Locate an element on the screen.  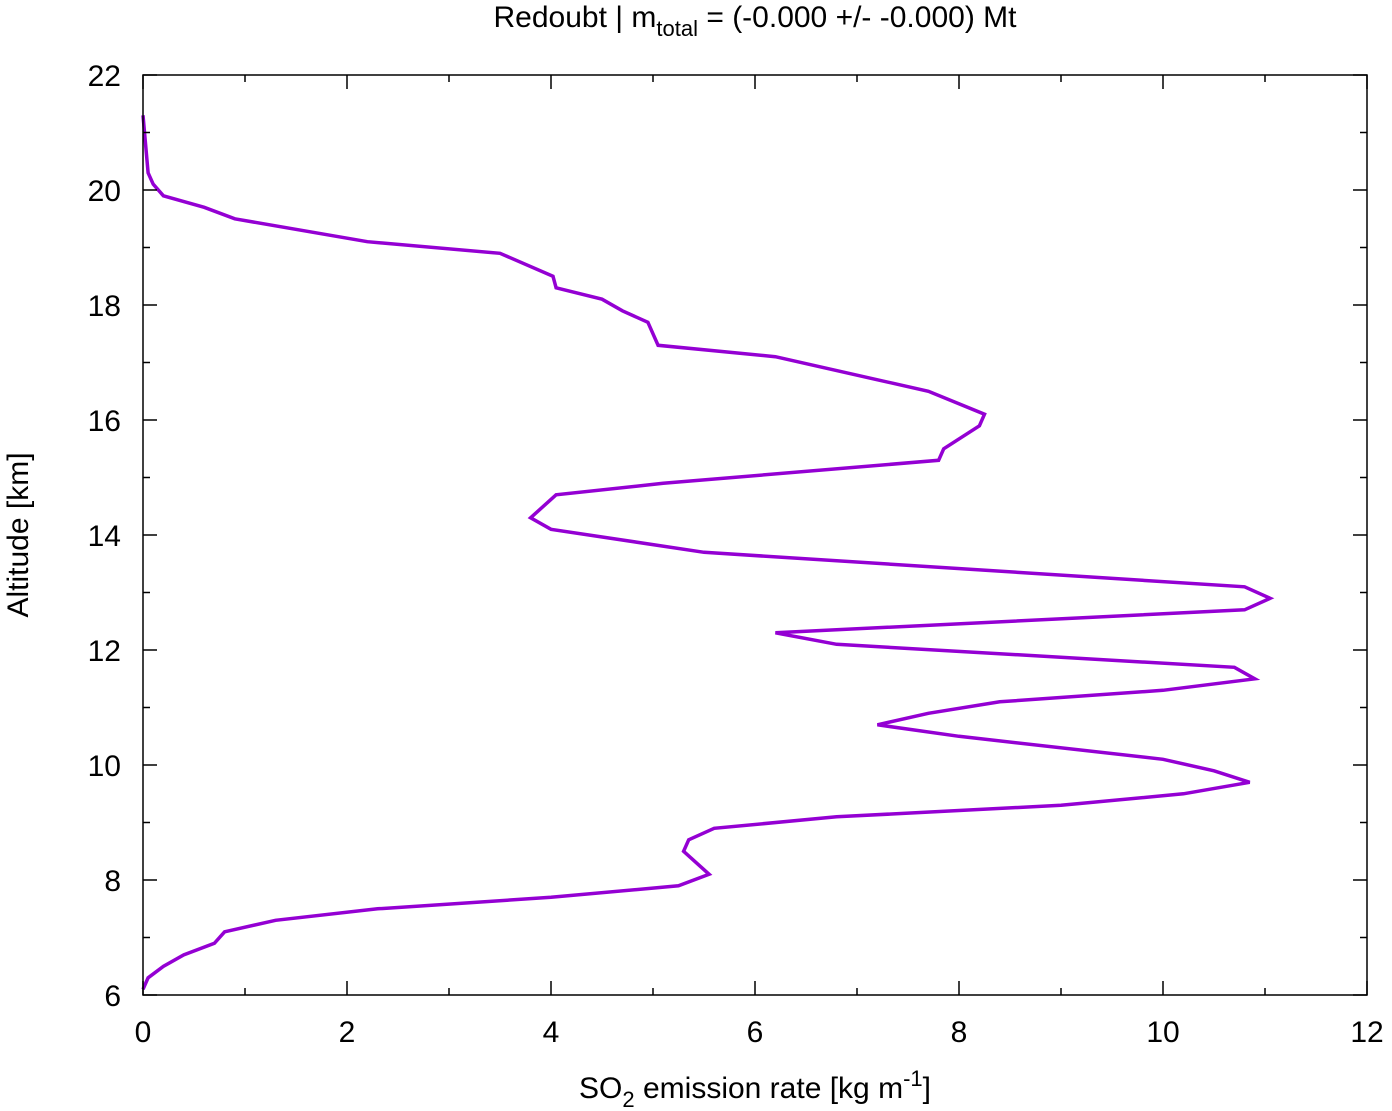
y-tick-label: 14 is located at coordinates (104, 536).